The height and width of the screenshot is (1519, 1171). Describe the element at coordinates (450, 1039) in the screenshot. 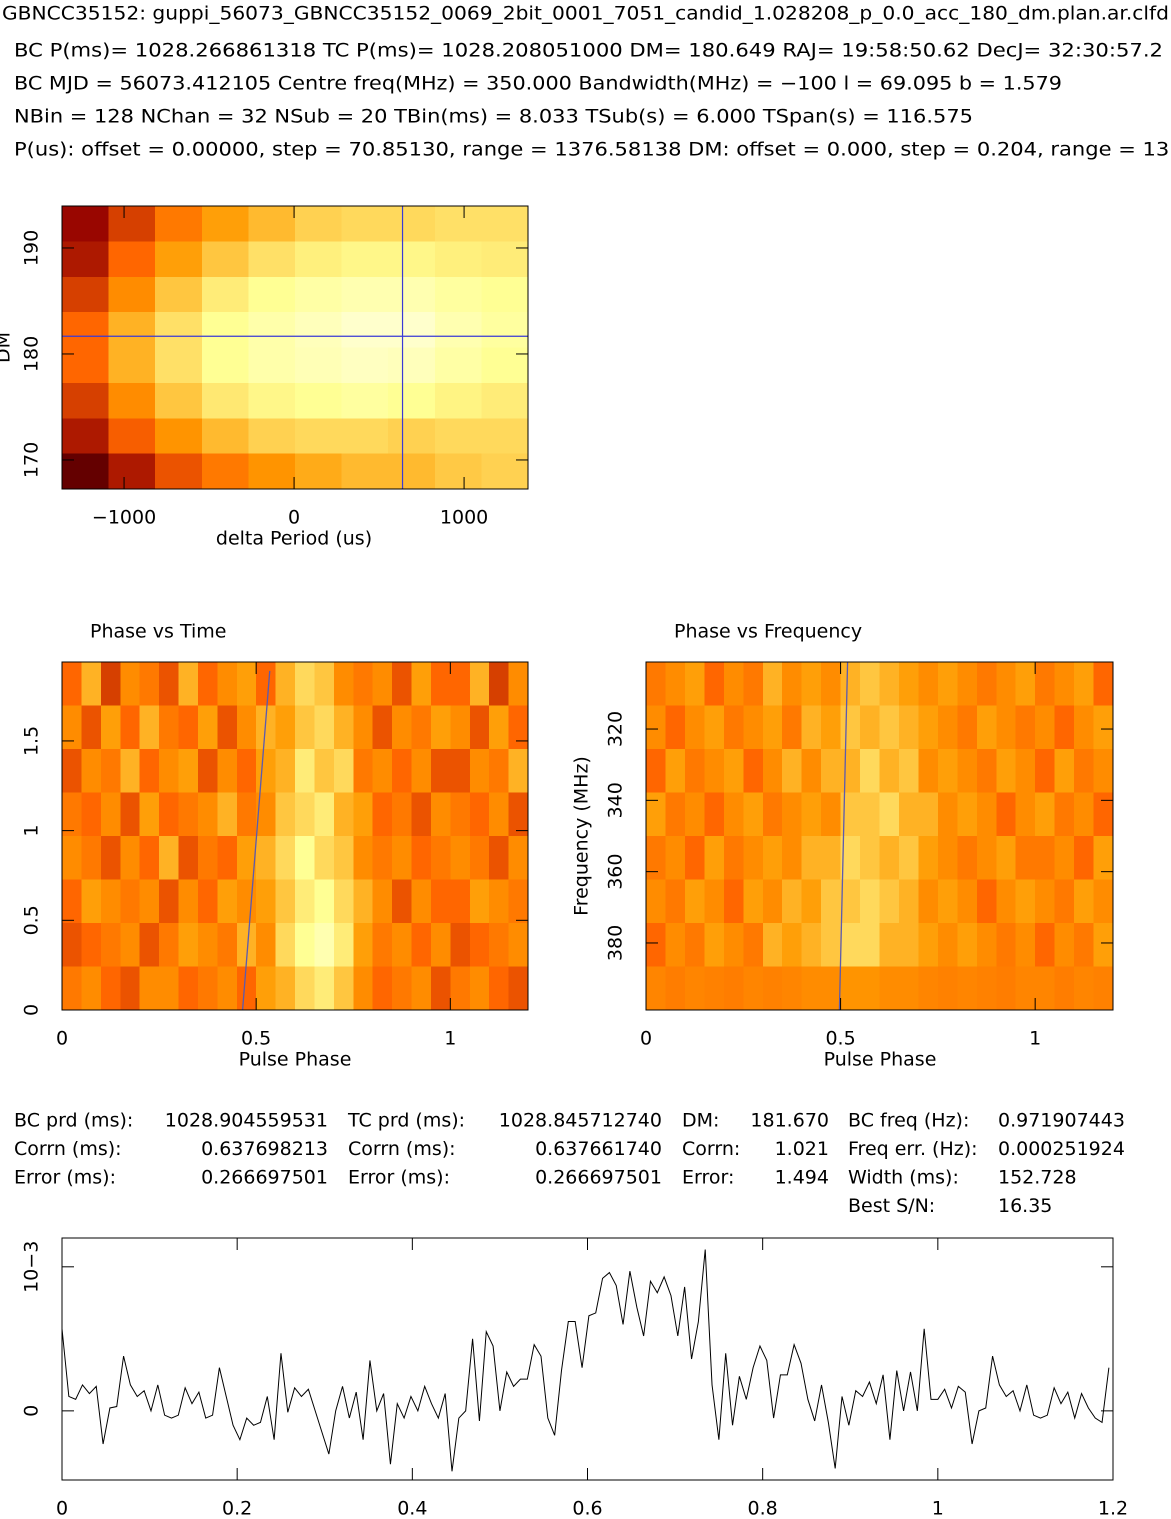

I see `x-tick-label: 1` at that location.